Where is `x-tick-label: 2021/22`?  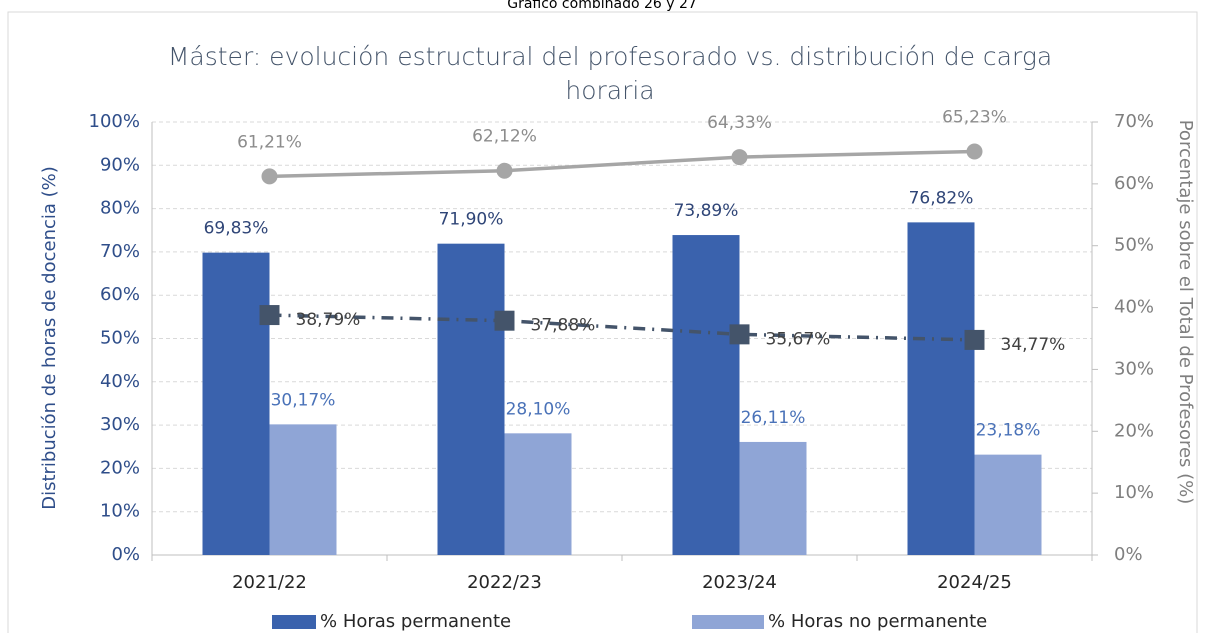
x-tick-label: 2021/22 is located at coordinates (269, 582).